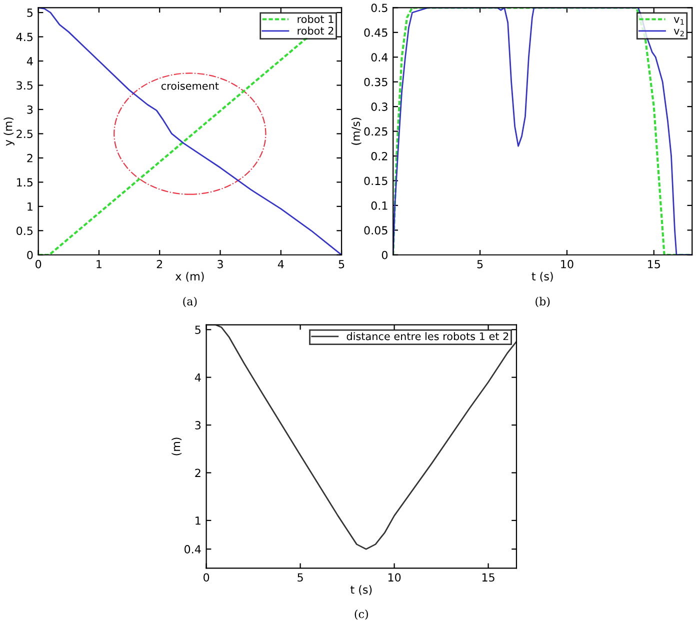 The width and height of the screenshot is (697, 642). What do you see at coordinates (316, 30) in the screenshot?
I see `legend-label: robot 2` at bounding box center [316, 30].